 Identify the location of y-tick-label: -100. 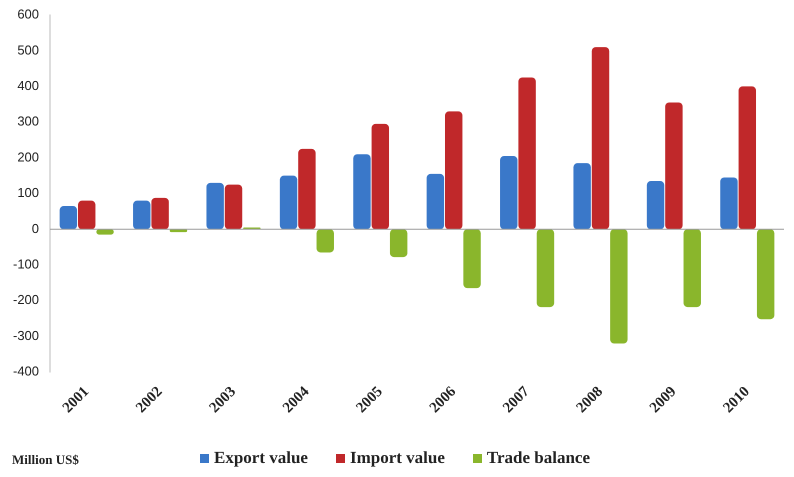
(26, 264).